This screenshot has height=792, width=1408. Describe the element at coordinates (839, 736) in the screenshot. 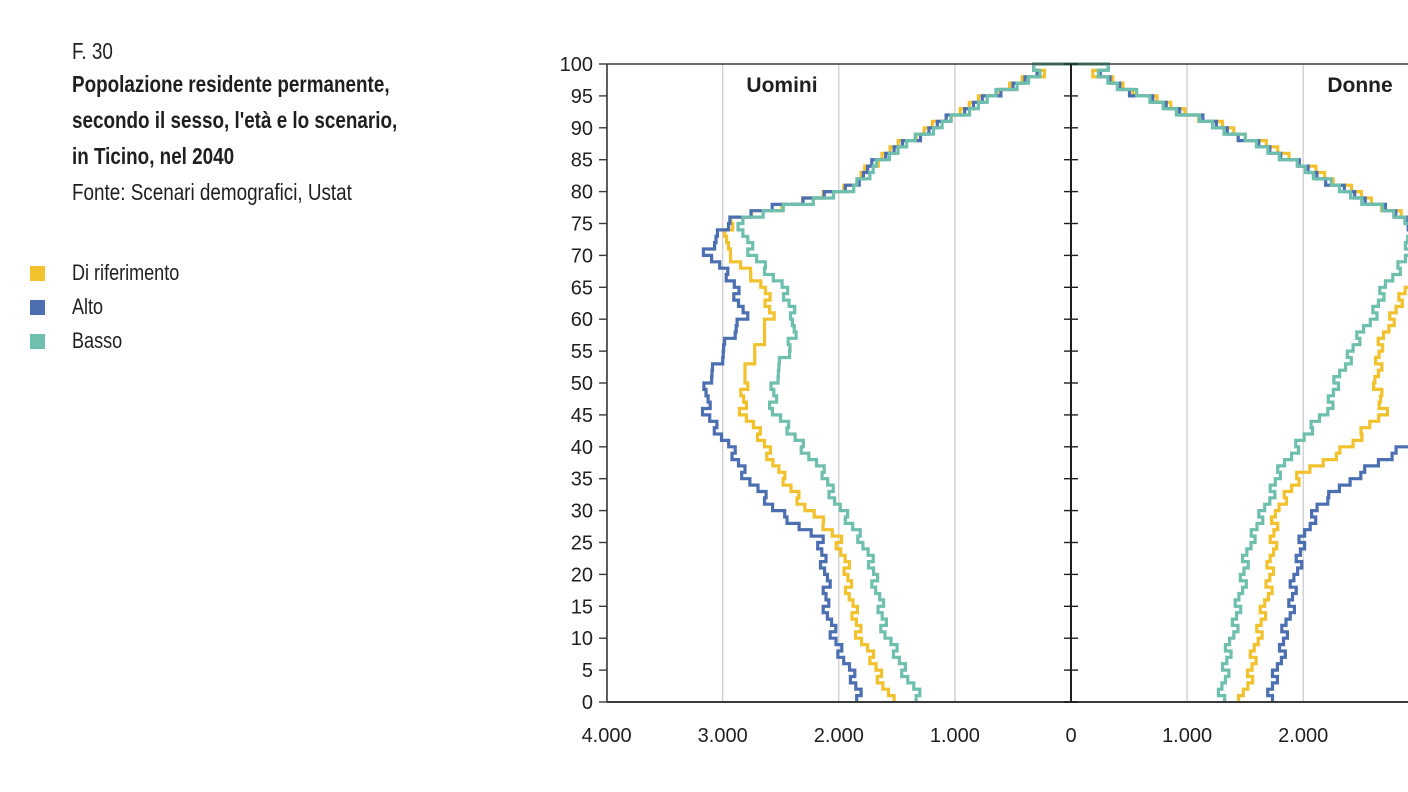

I see `x-tick-label-2: 2.000` at that location.